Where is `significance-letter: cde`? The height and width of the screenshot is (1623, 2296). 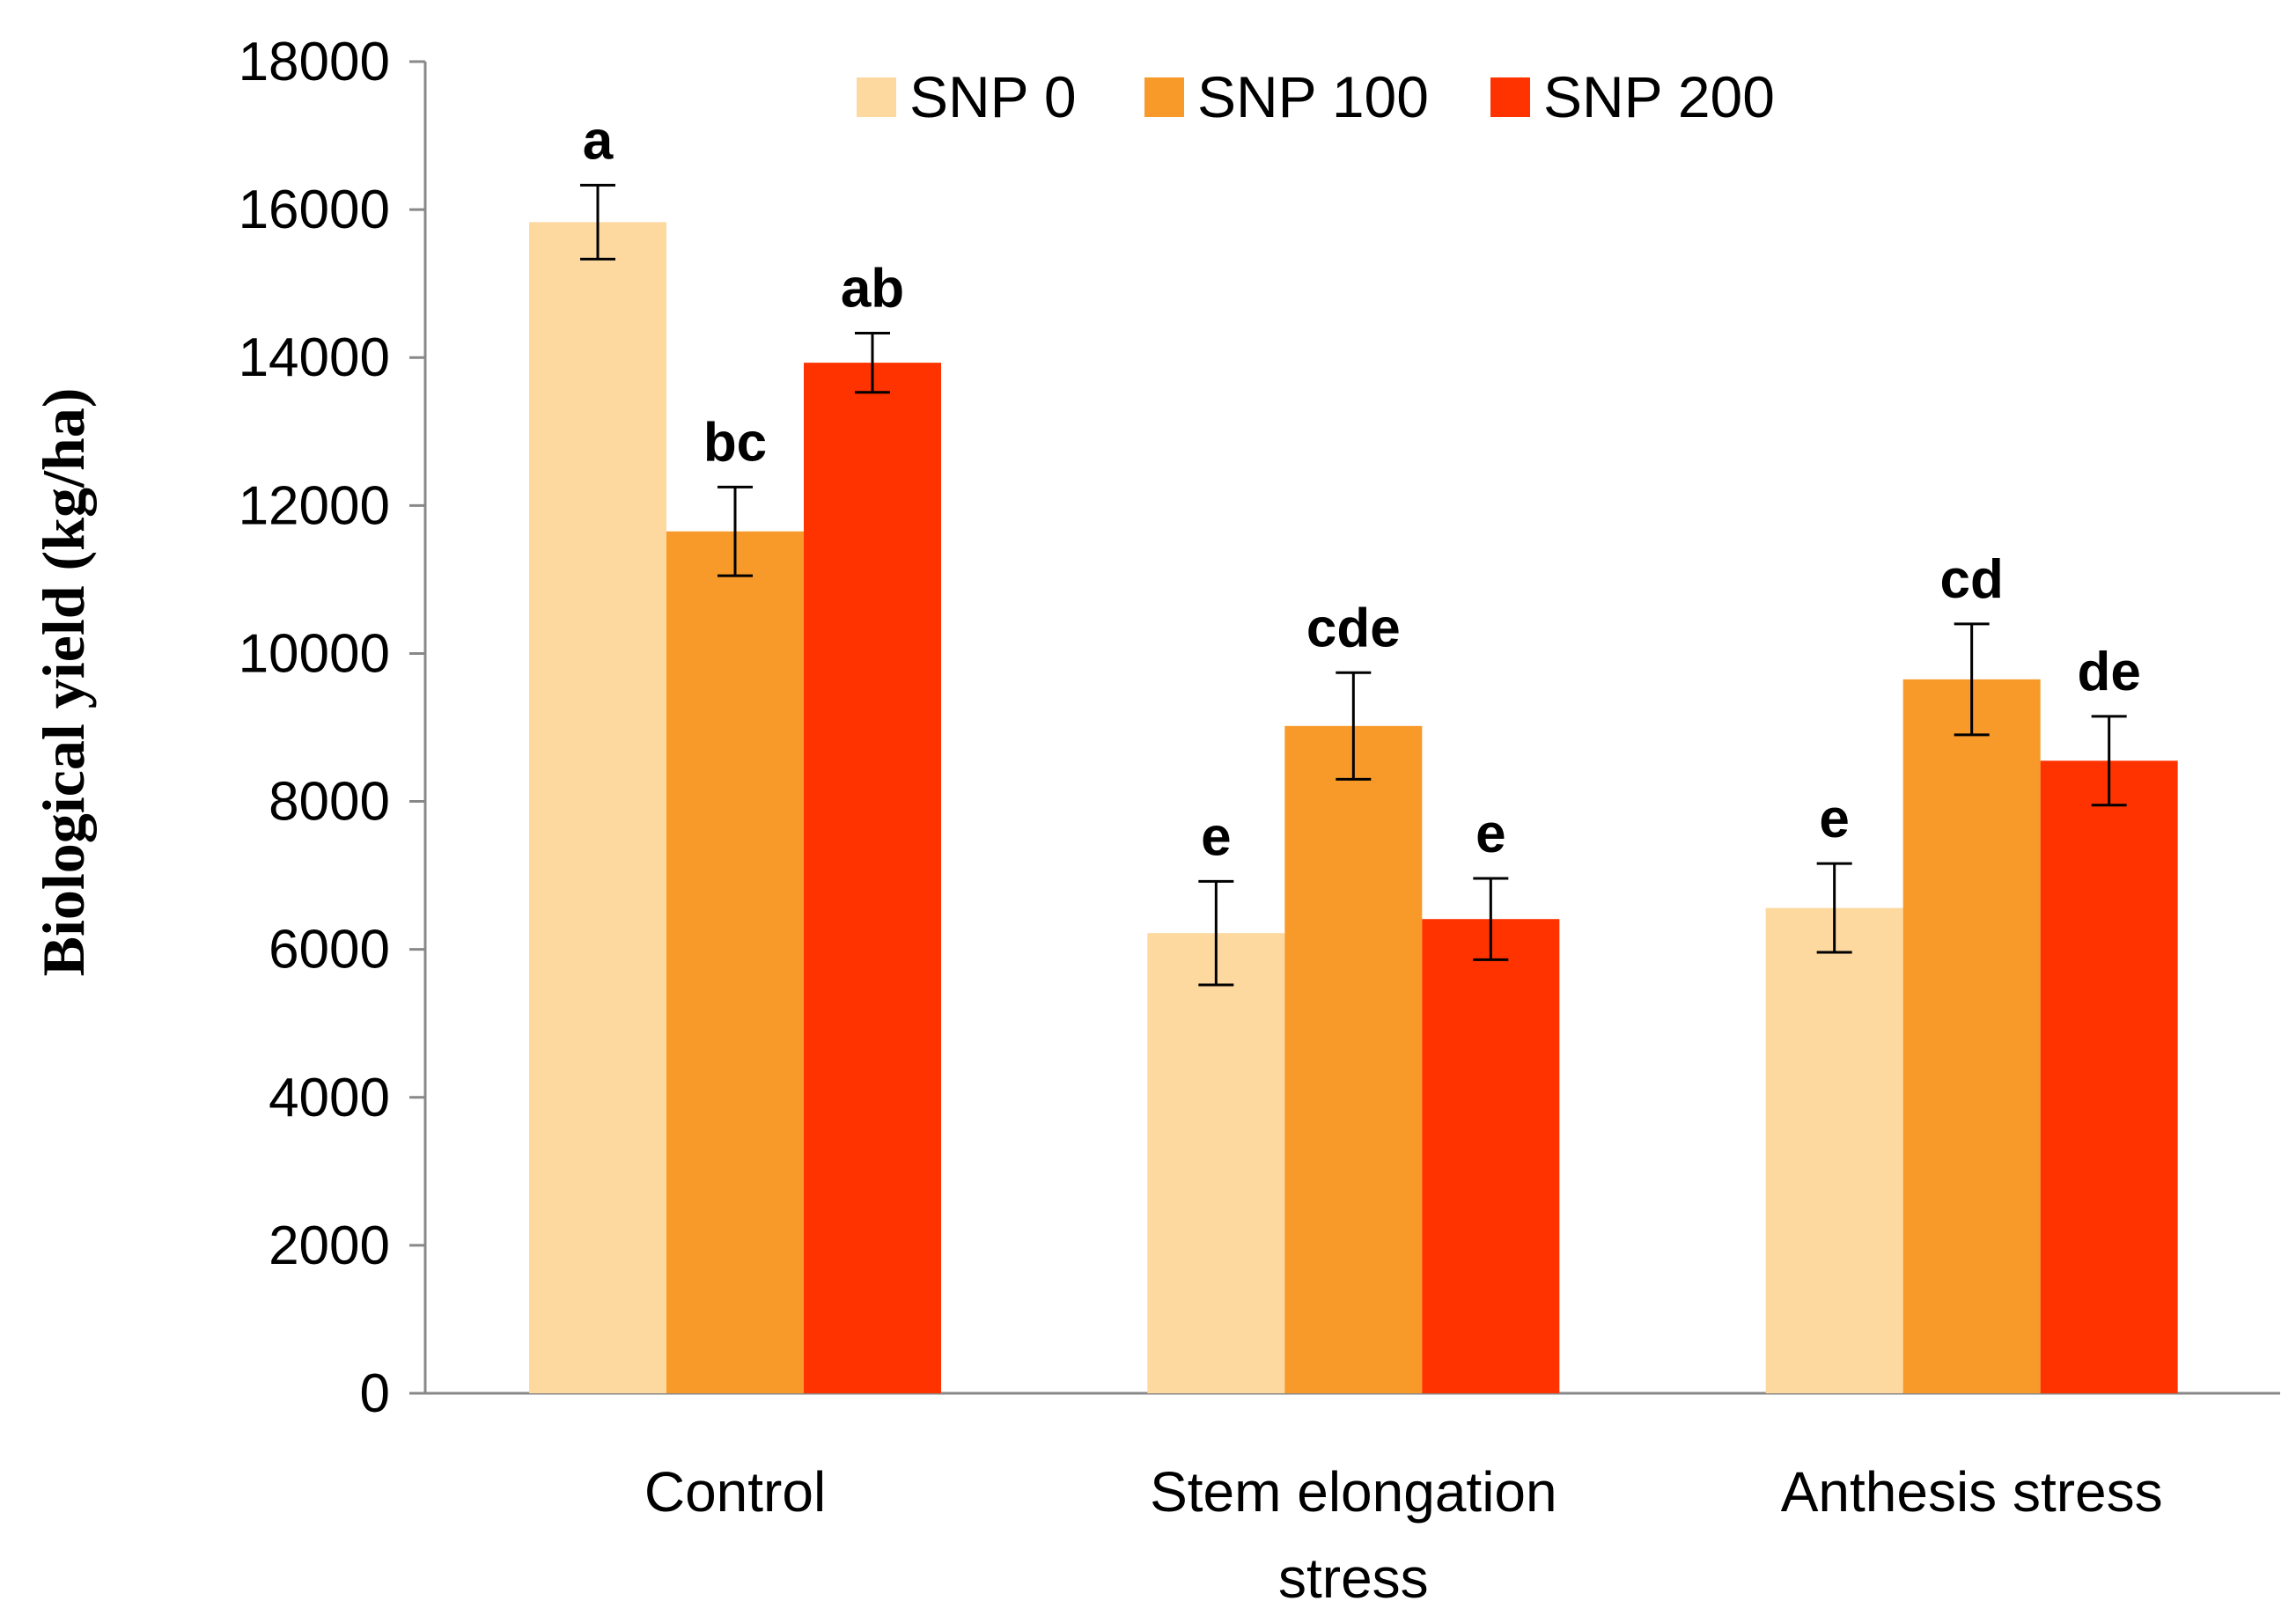 significance-letter: cde is located at coordinates (1353, 628).